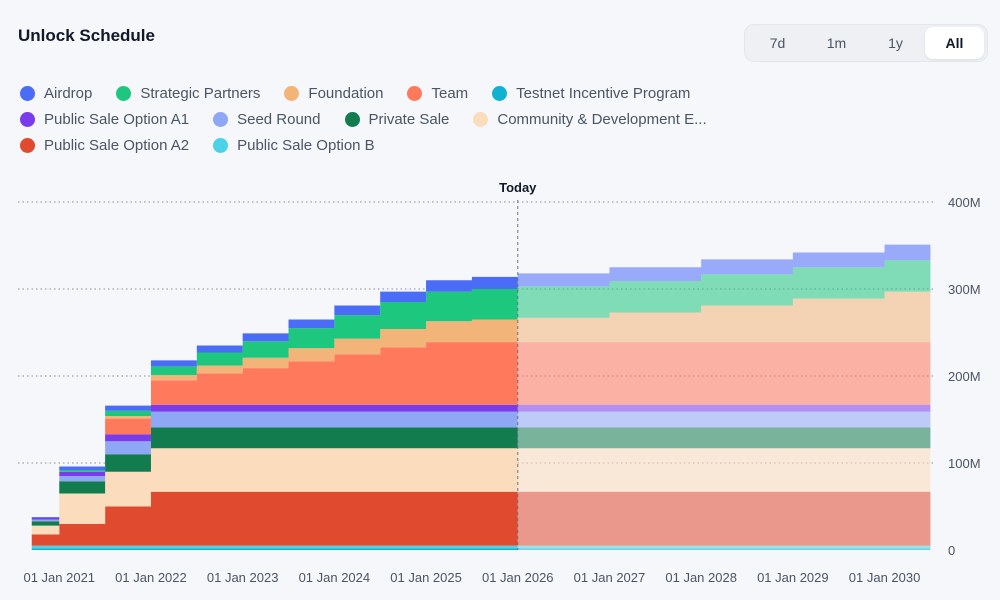 This screenshot has height=600, width=1000. Describe the element at coordinates (724, 518) in the screenshot. I see `area-public-sale-option-a2-projected` at that location.